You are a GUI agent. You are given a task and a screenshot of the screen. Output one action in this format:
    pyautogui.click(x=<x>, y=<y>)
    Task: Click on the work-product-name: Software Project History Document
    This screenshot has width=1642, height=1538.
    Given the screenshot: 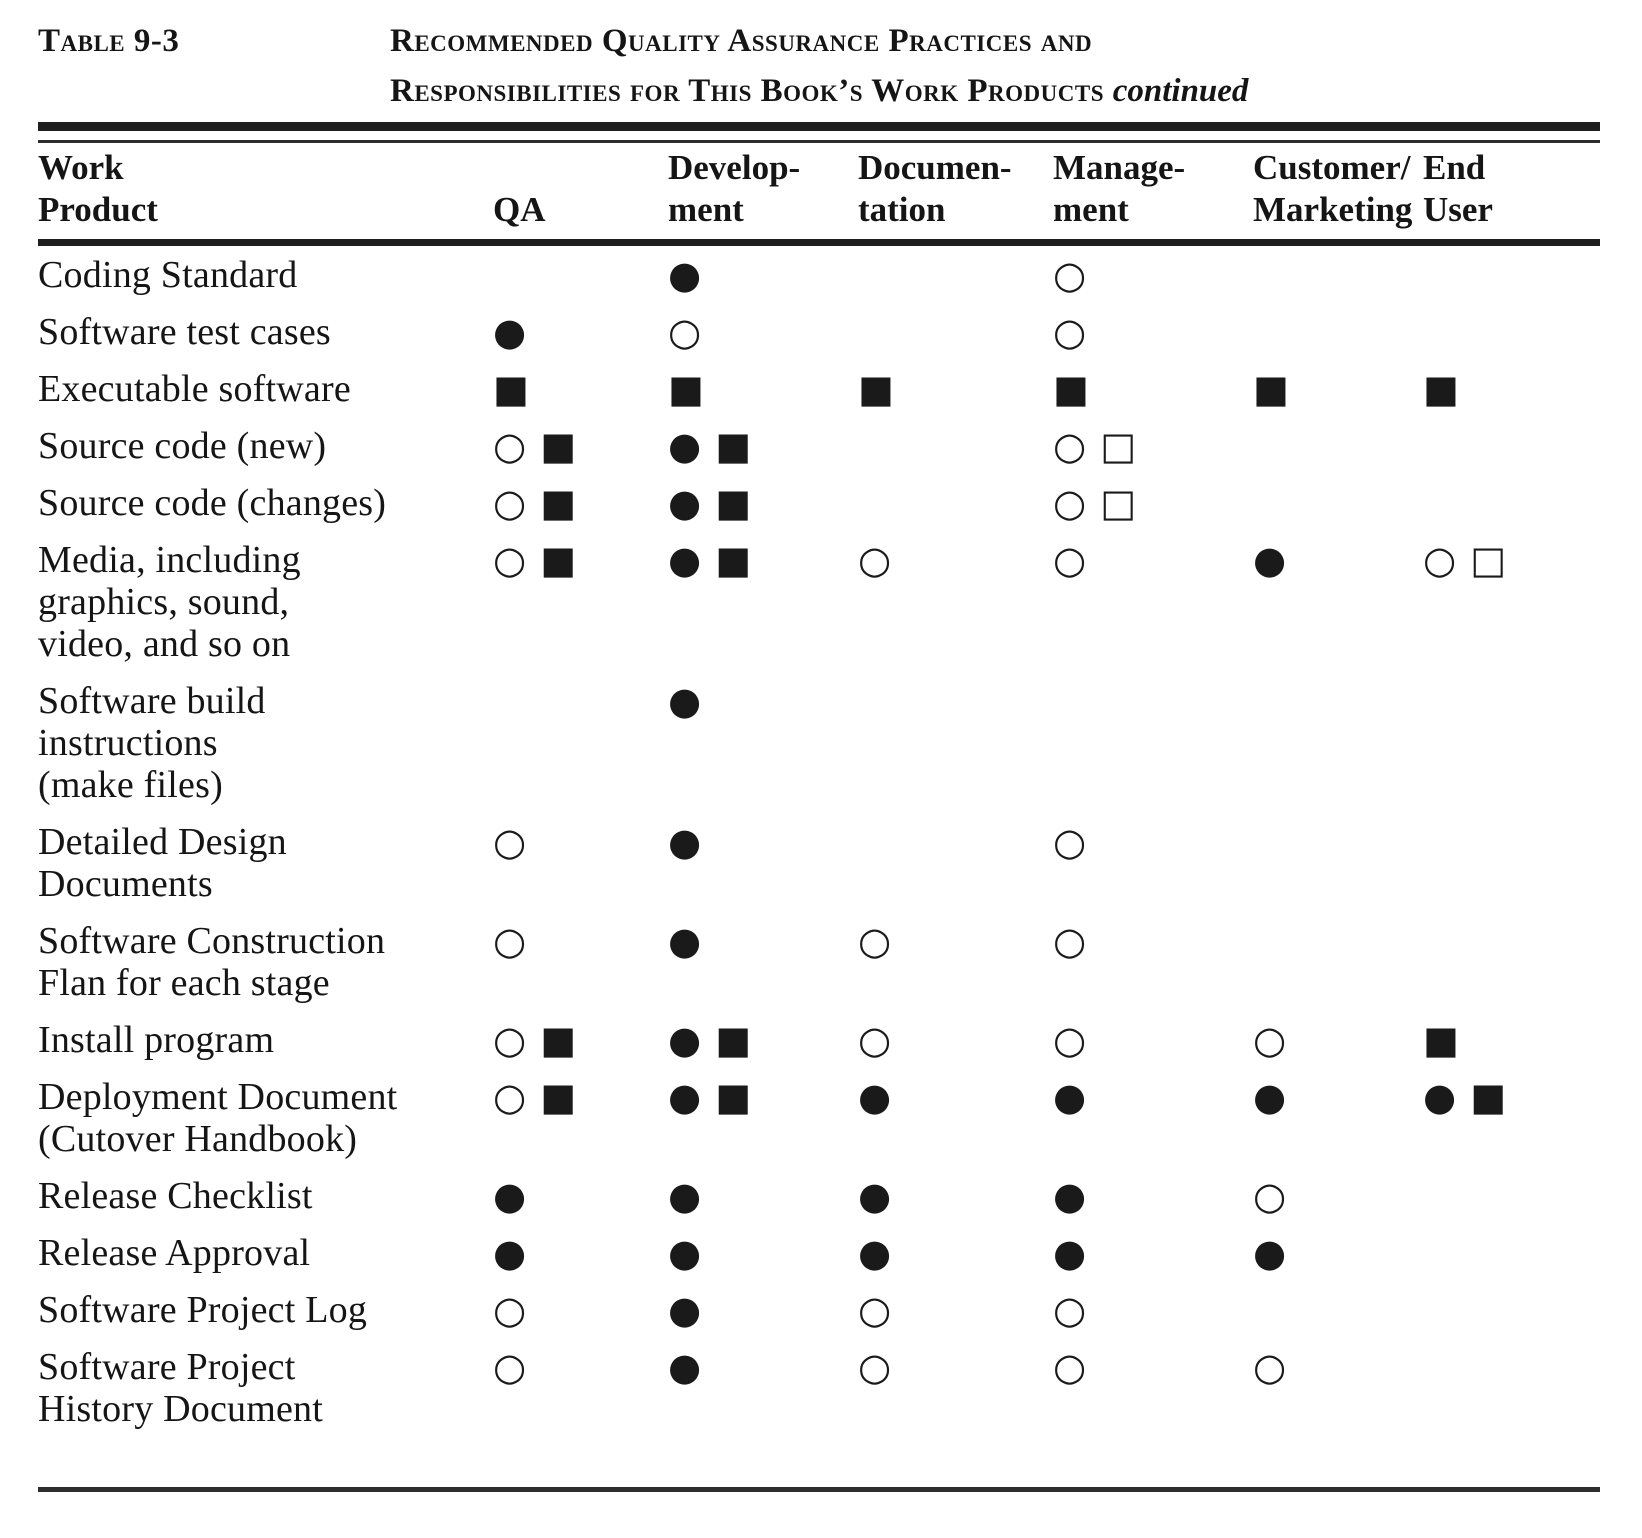 What is the action you would take?
    pyautogui.click(x=180, y=1388)
    